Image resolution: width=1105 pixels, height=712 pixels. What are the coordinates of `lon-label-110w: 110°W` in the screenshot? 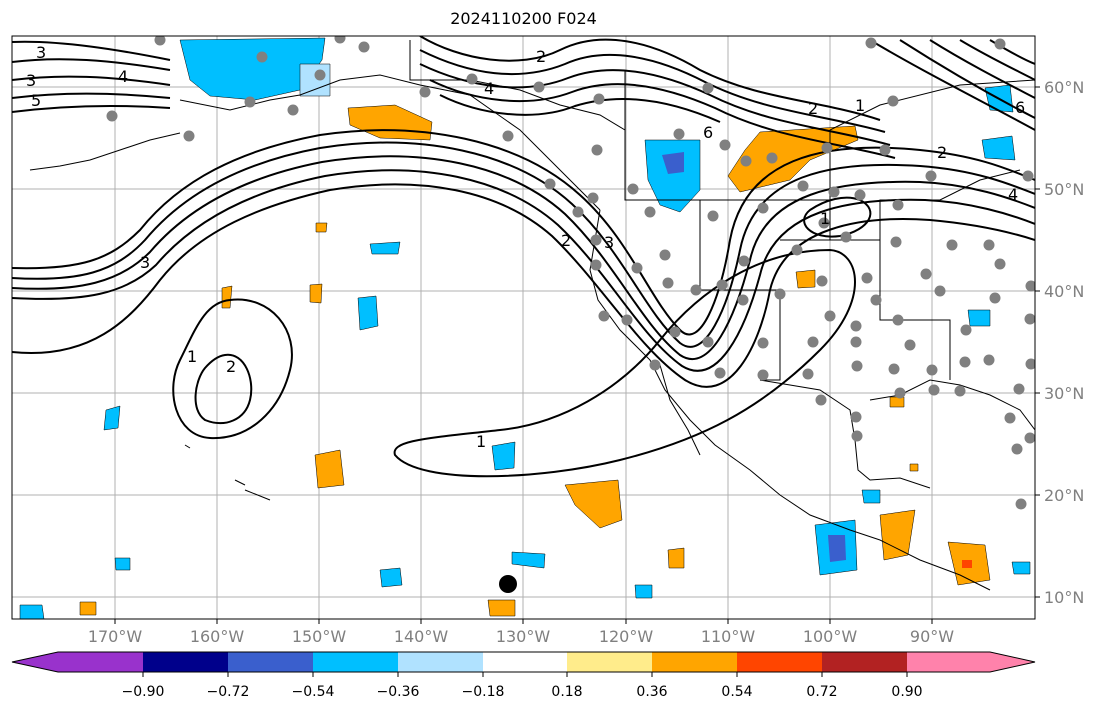 It's located at (728, 636).